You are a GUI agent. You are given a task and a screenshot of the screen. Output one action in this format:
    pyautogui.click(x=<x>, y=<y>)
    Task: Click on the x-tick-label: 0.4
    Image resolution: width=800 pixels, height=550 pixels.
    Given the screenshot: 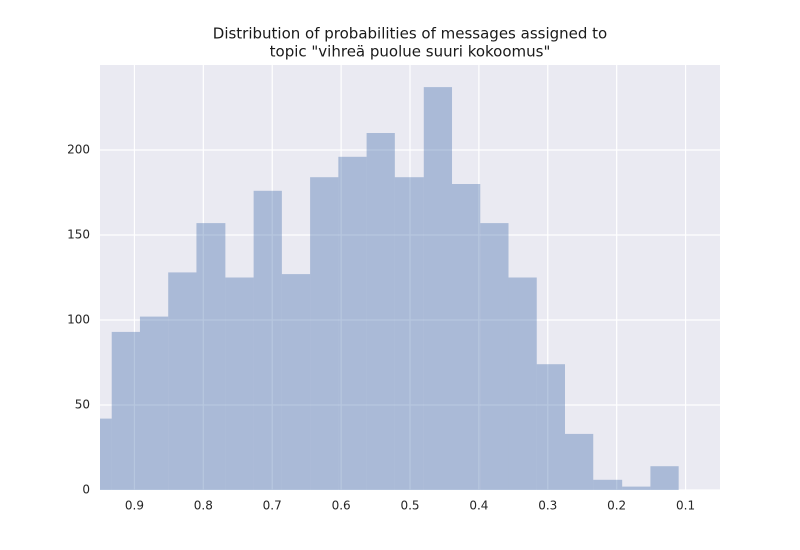 What is the action you would take?
    pyautogui.click(x=478, y=506)
    